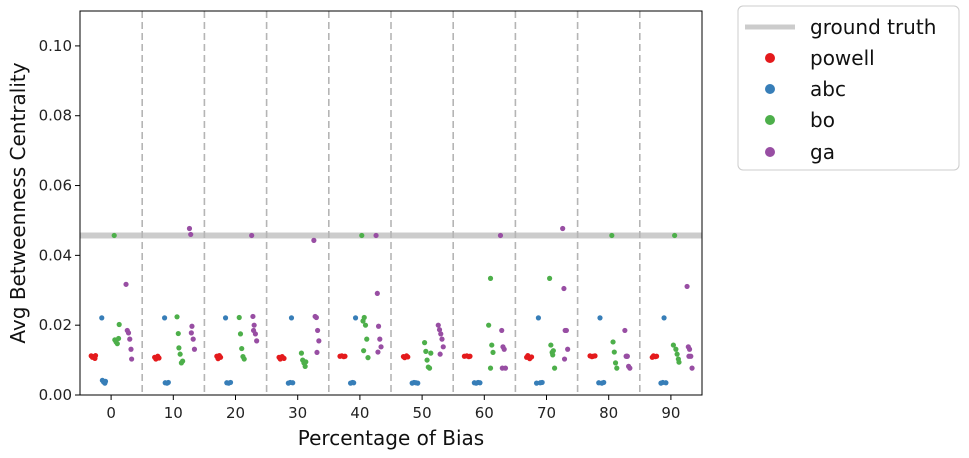 The width and height of the screenshot is (969, 458). Describe the element at coordinates (393, 408) in the screenshot. I see `x-axis: 0 10 20 30 40 50 60 70 80 90` at that location.